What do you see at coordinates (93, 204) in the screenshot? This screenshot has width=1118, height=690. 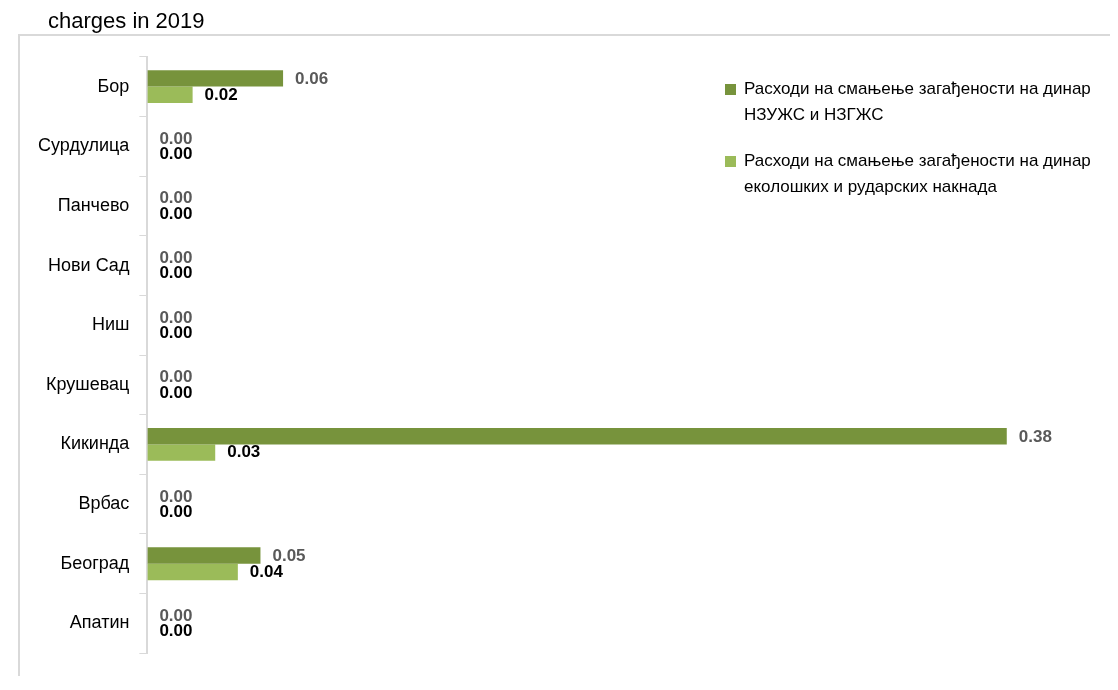 I see `y-tick-label: Панчево` at bounding box center [93, 204].